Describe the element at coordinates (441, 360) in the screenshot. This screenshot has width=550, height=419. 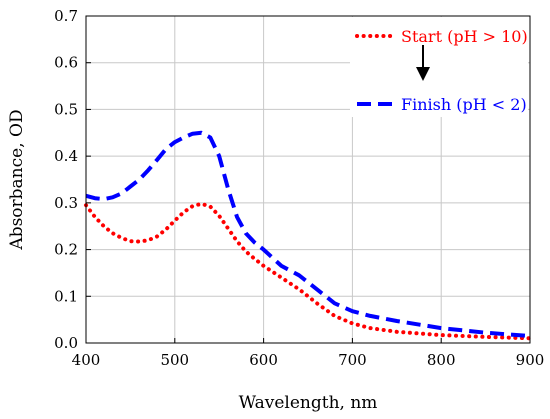
I see `x-tick-label: 800` at that location.